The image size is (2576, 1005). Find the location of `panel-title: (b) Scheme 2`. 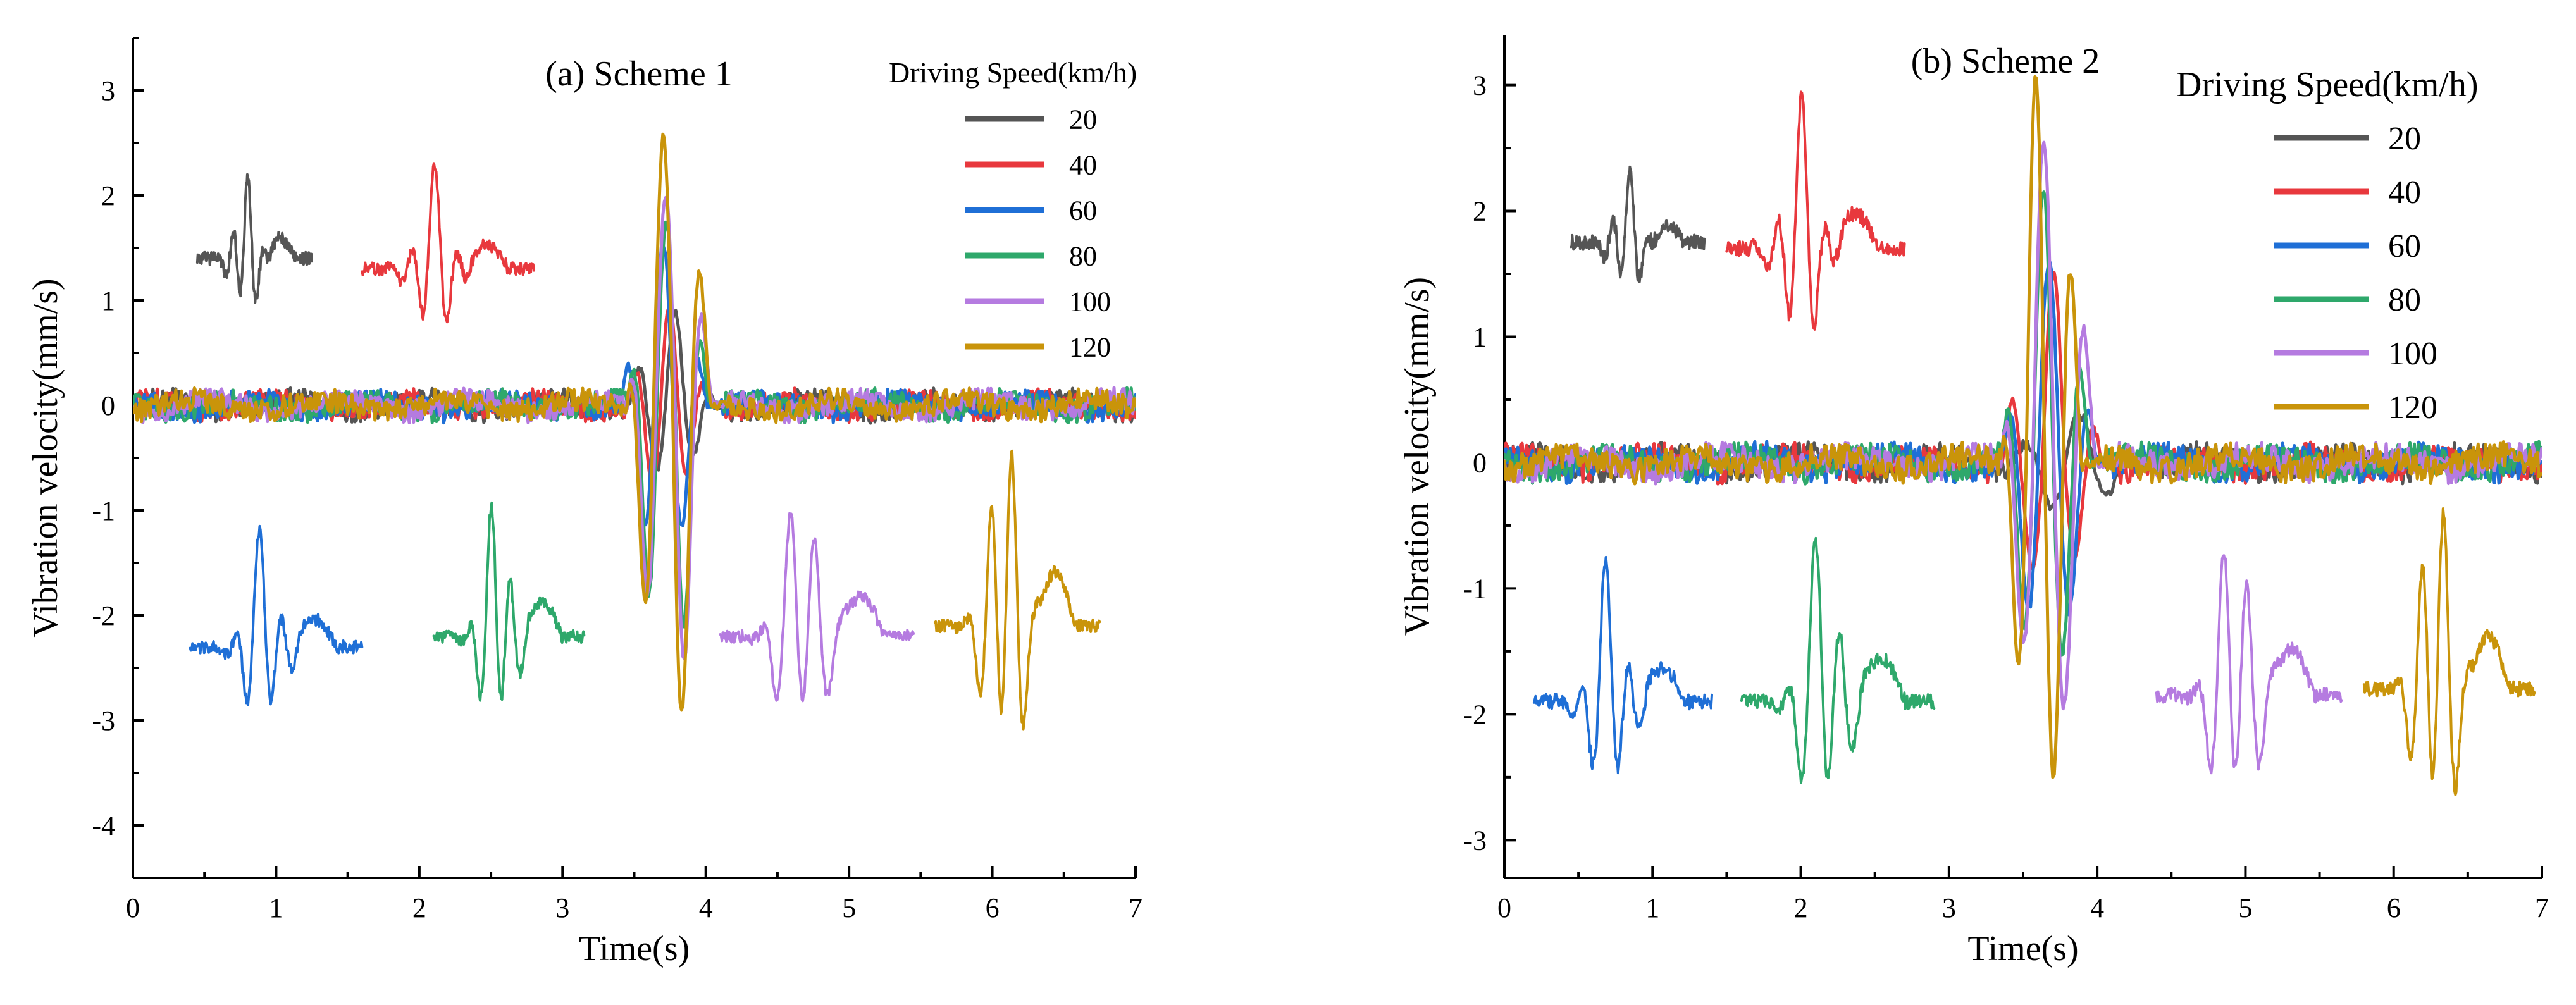

panel-title: (b) Scheme 2 is located at coordinates (2005, 61).